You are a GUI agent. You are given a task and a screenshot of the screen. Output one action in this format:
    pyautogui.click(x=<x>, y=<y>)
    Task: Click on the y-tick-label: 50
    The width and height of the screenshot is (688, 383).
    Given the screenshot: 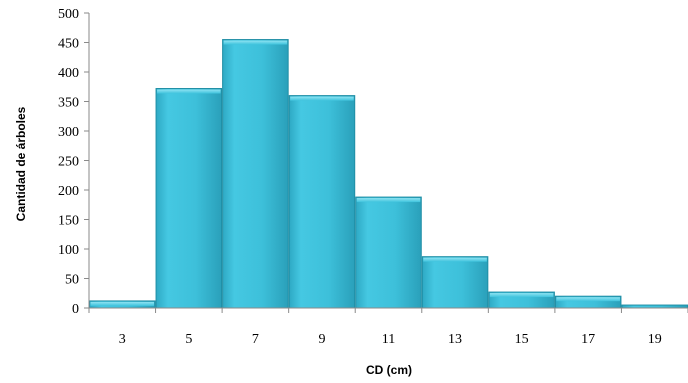 What is the action you would take?
    pyautogui.click(x=72, y=280)
    